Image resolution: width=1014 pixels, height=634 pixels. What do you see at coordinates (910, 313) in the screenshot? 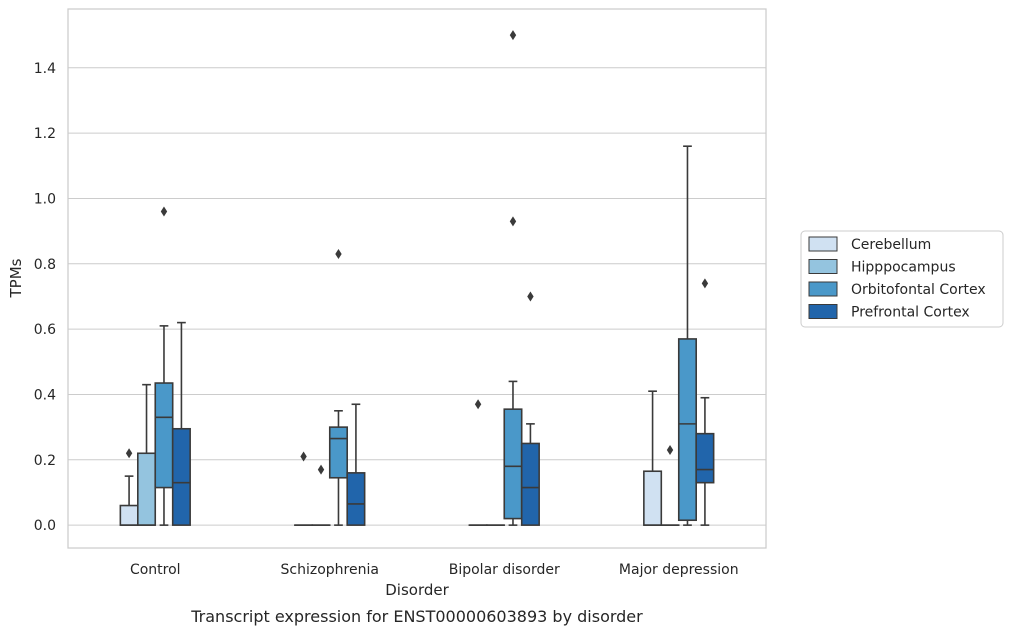
I see `legend-label: Prefrontal Cortex` at bounding box center [910, 313].